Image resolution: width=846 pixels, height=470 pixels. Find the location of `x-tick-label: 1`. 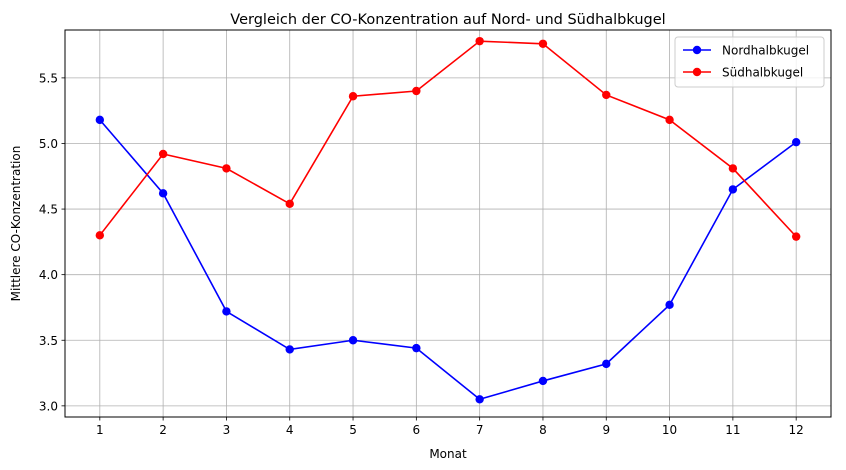

x-tick-label: 1 is located at coordinates (100, 430).